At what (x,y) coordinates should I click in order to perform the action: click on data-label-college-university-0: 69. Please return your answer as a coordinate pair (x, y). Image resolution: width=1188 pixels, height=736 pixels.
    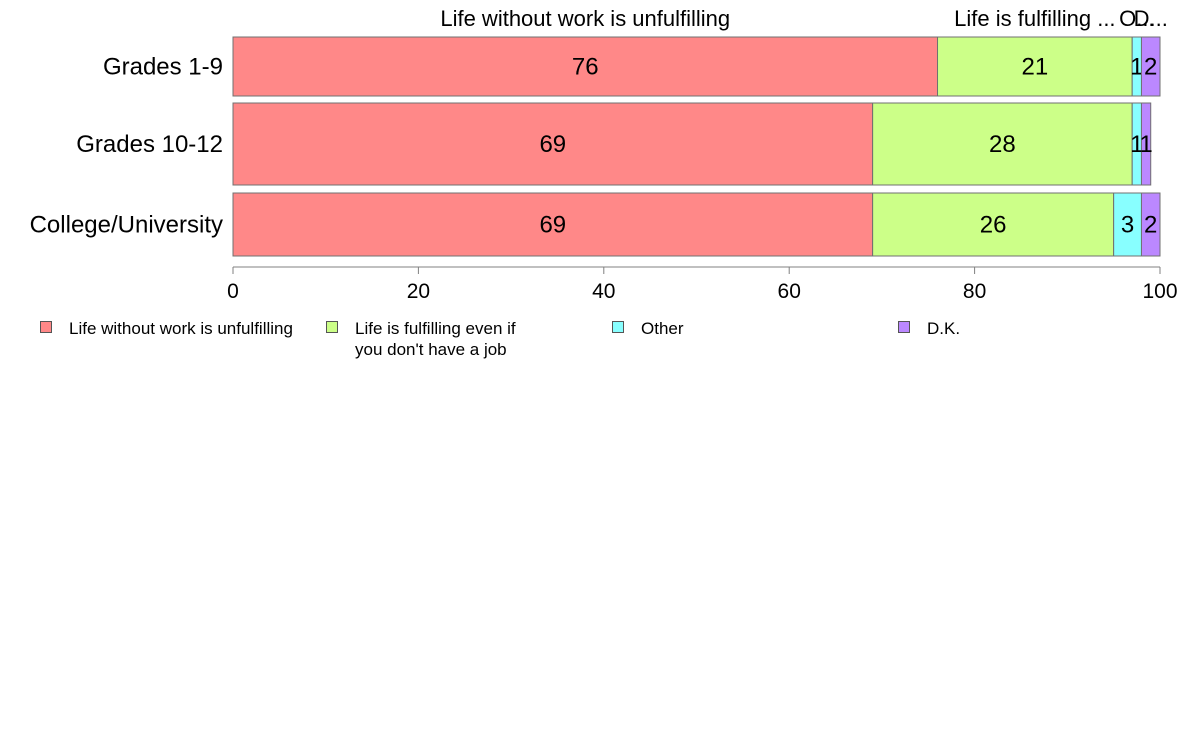
    Looking at the image, I should click on (552, 225).